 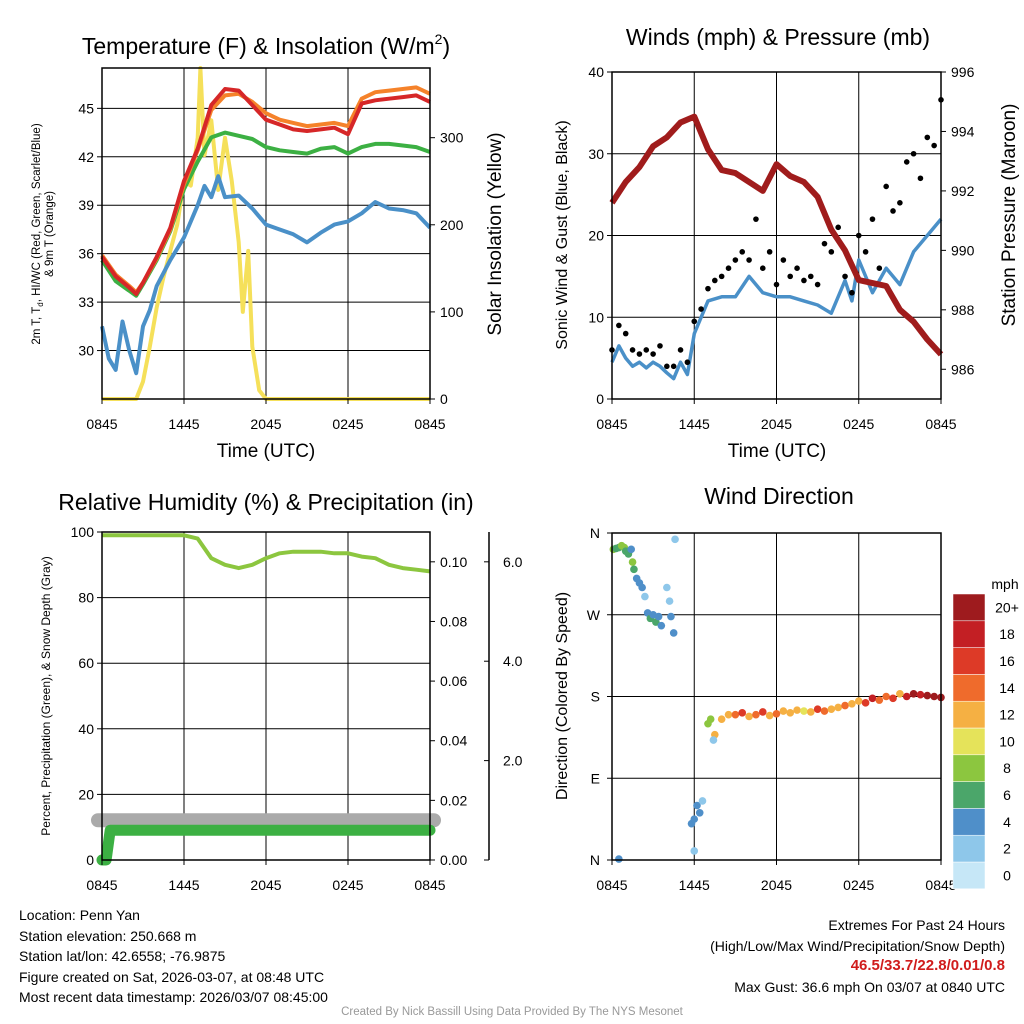 What do you see at coordinates (265, 191) in the screenshot?
I see `temperature-series-2m-t` at bounding box center [265, 191].